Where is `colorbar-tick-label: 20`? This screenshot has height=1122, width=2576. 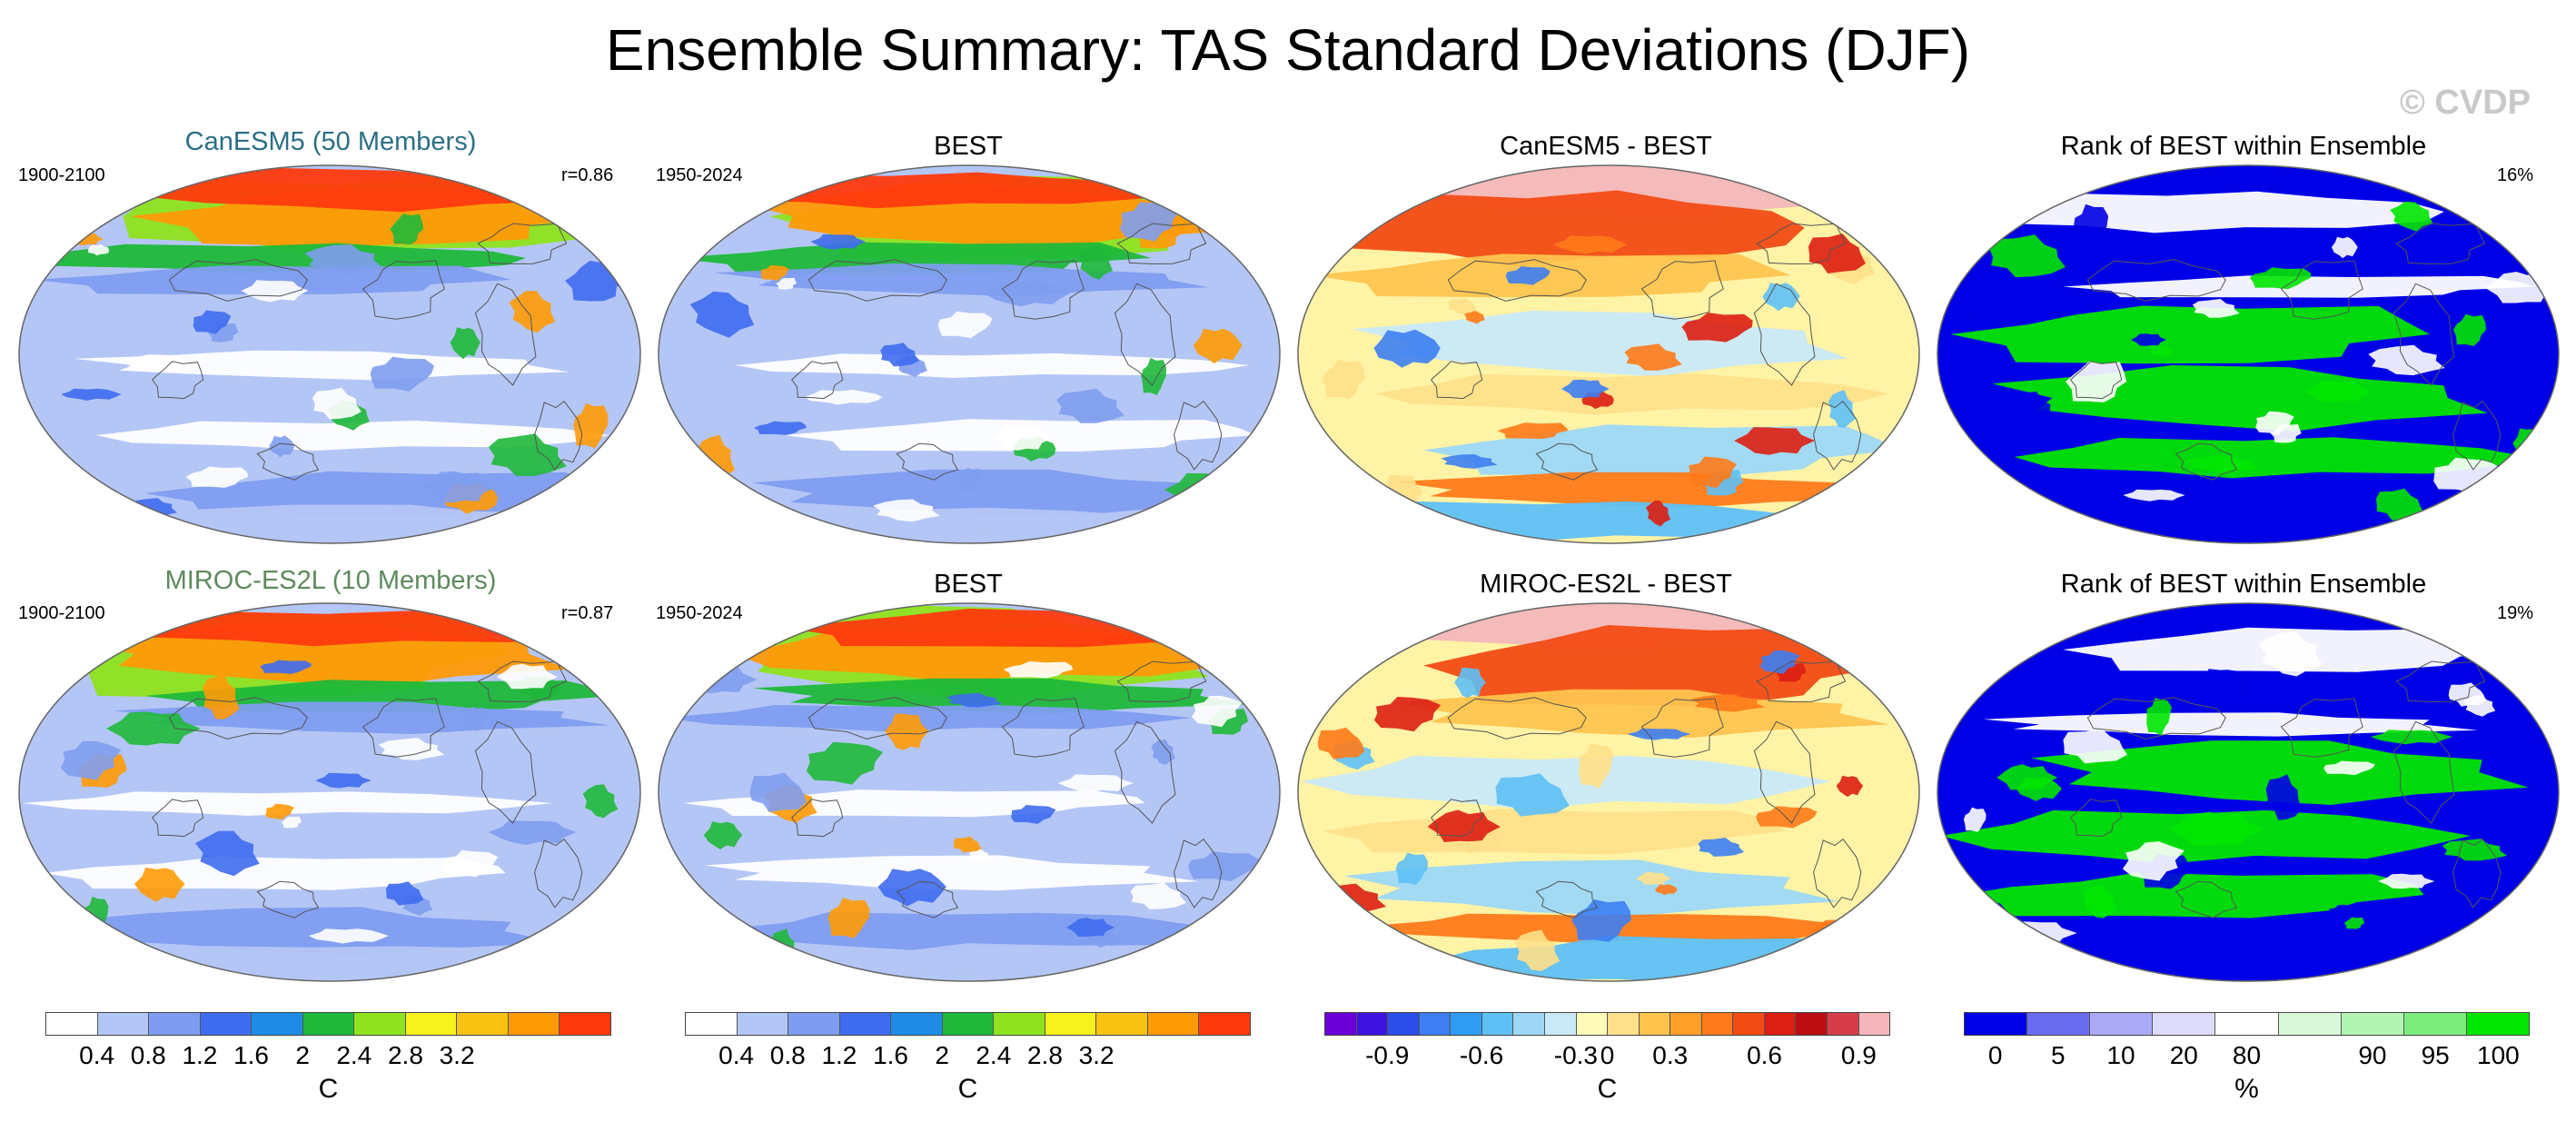
colorbar-tick-label: 20 is located at coordinates (2183, 1055).